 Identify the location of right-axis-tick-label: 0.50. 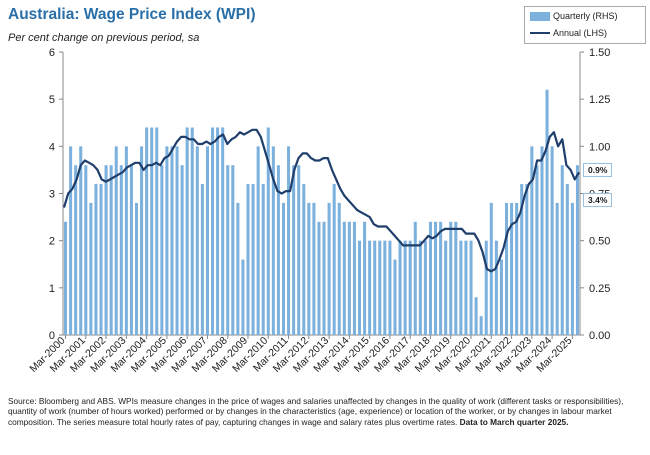
(599, 242).